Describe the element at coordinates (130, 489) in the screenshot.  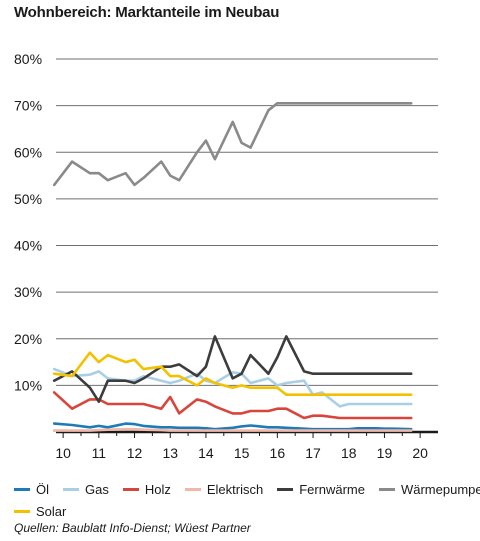
I see `legend-swatch-holz` at that location.